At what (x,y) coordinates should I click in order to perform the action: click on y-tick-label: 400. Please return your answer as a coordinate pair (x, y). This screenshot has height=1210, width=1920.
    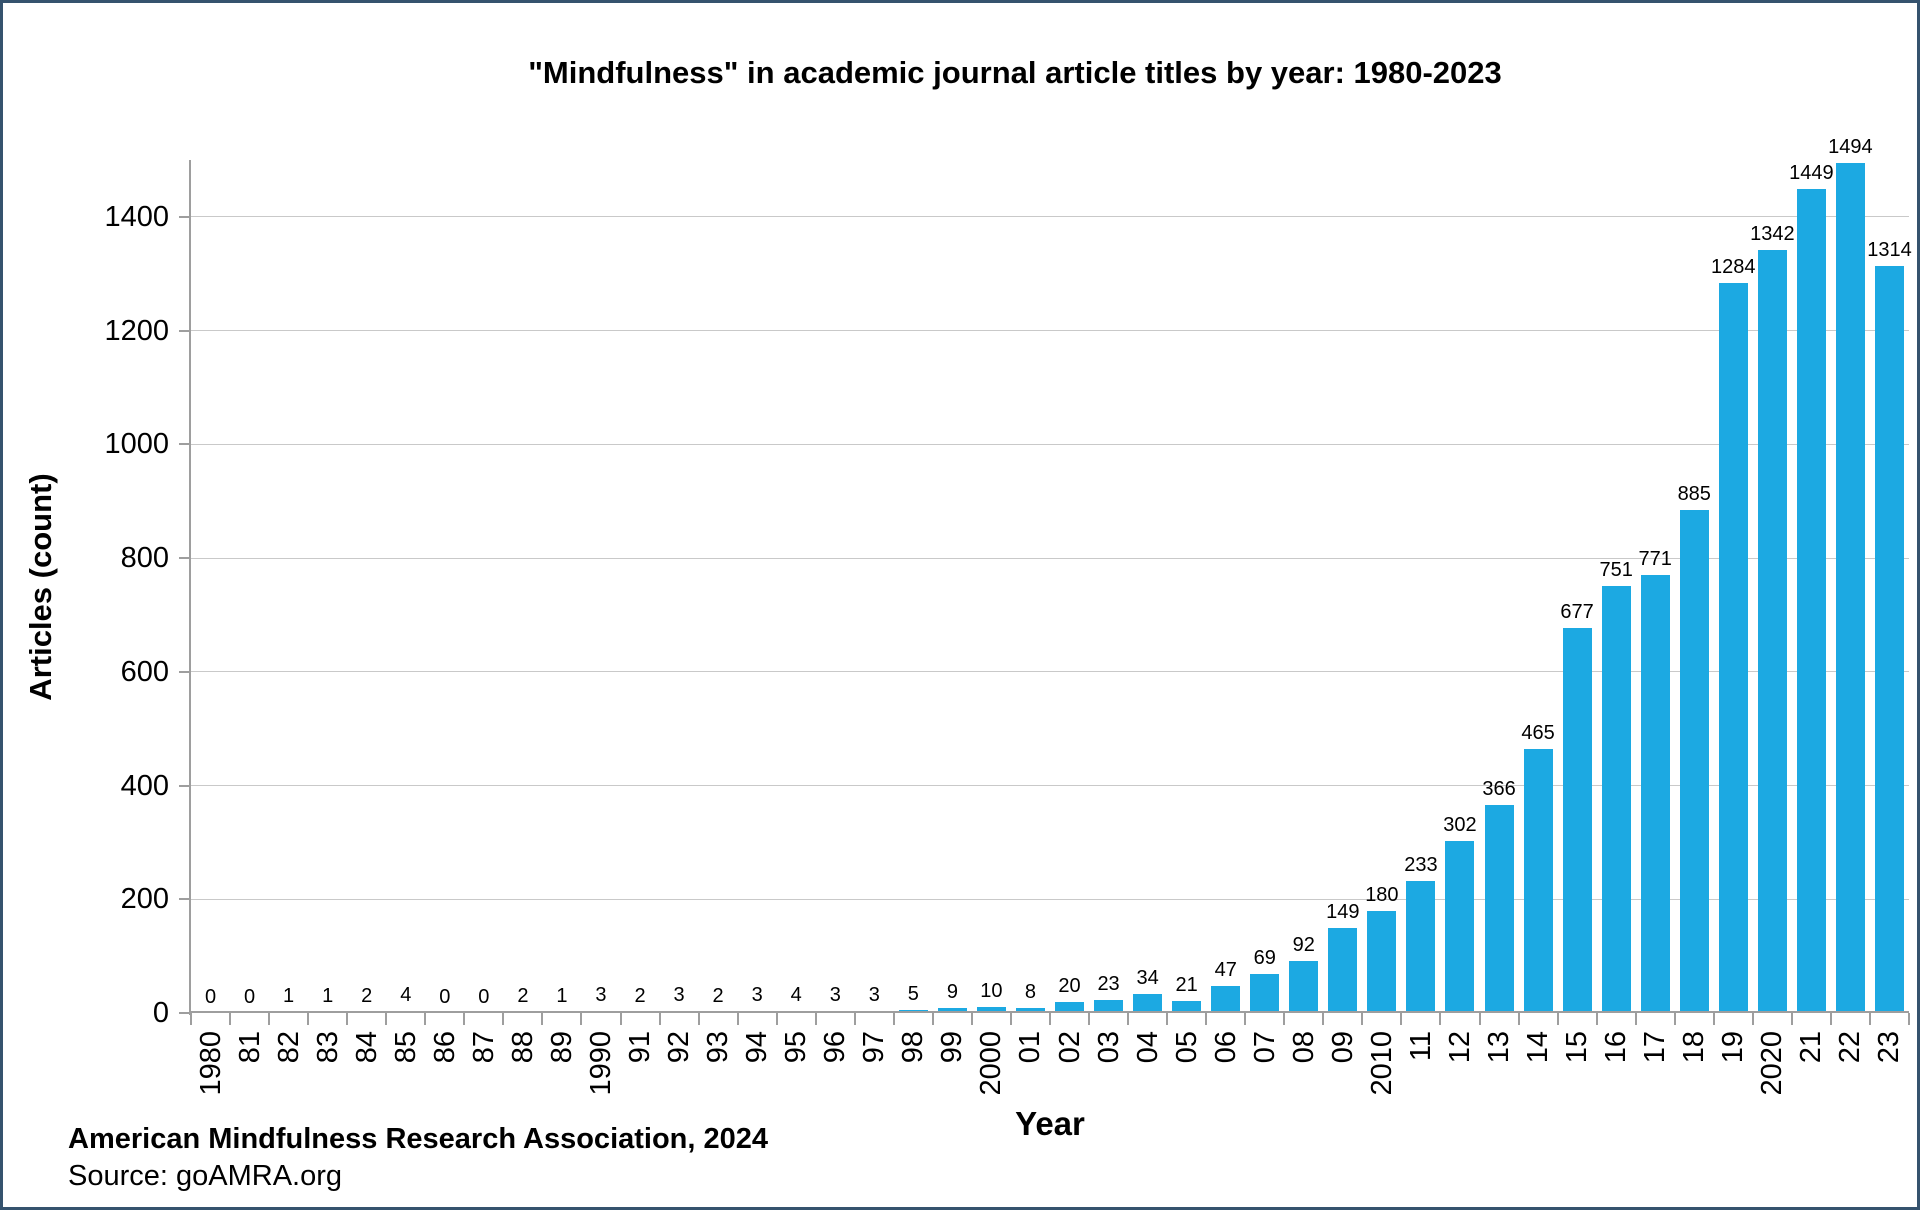
    Looking at the image, I should click on (144, 785).